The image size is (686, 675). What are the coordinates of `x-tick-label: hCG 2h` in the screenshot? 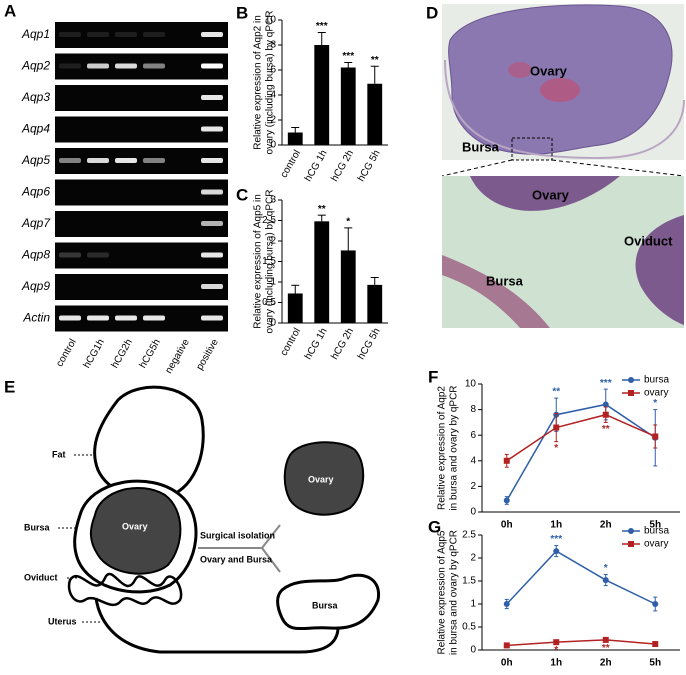 It's located at (342, 165).